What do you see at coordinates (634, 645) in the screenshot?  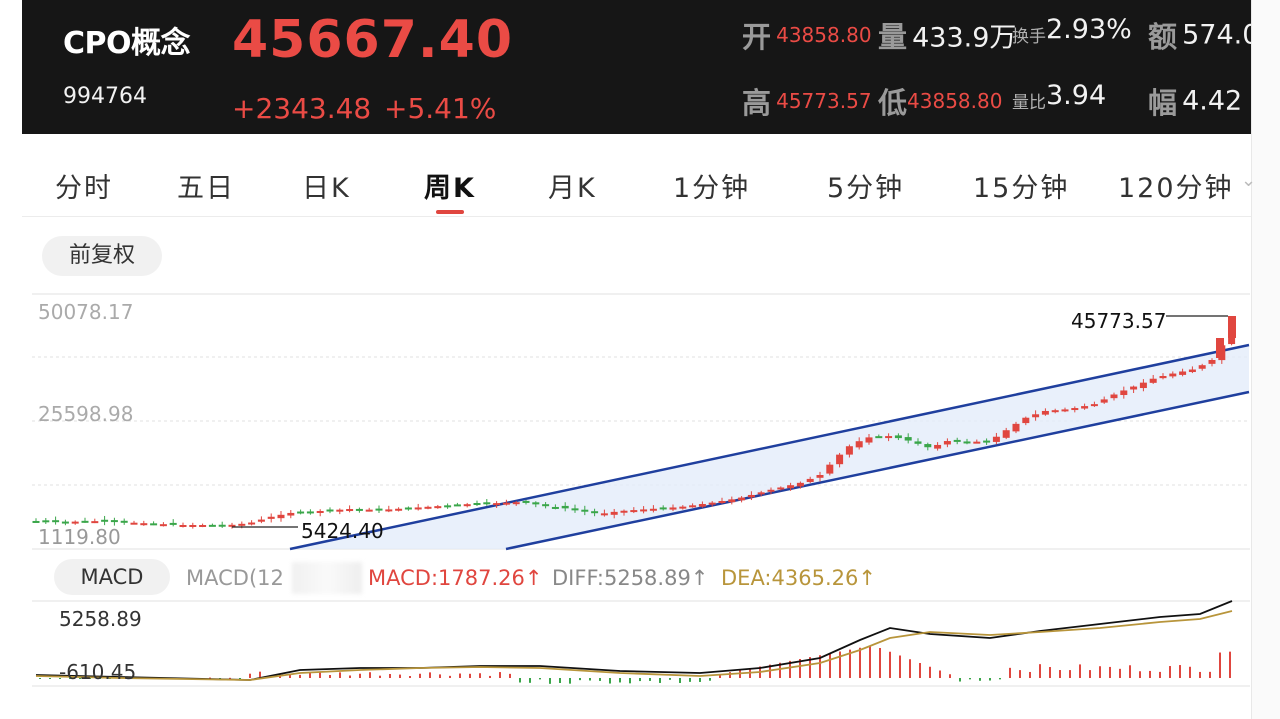 I see `macd-dea-line` at bounding box center [634, 645].